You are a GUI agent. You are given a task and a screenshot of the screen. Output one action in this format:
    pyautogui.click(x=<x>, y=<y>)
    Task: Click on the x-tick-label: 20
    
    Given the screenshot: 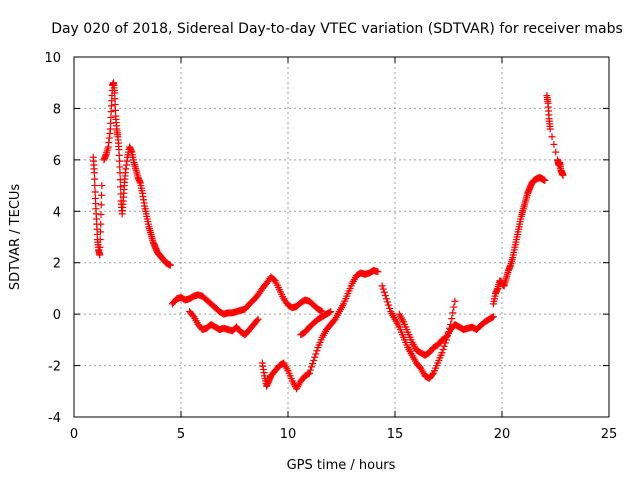 What is the action you would take?
    pyautogui.click(x=502, y=434)
    